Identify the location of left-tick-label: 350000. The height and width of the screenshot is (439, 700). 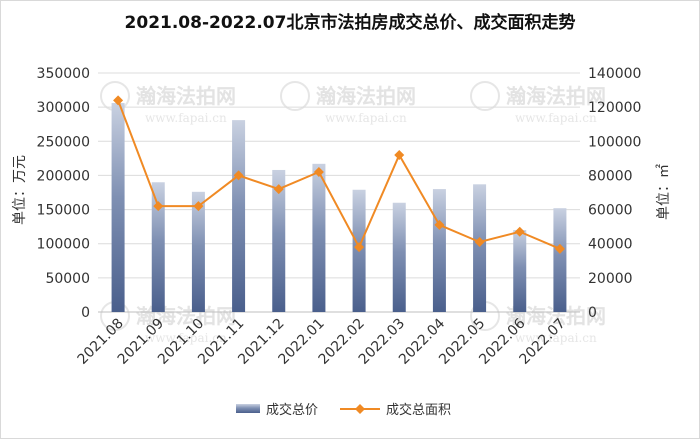
(63, 74).